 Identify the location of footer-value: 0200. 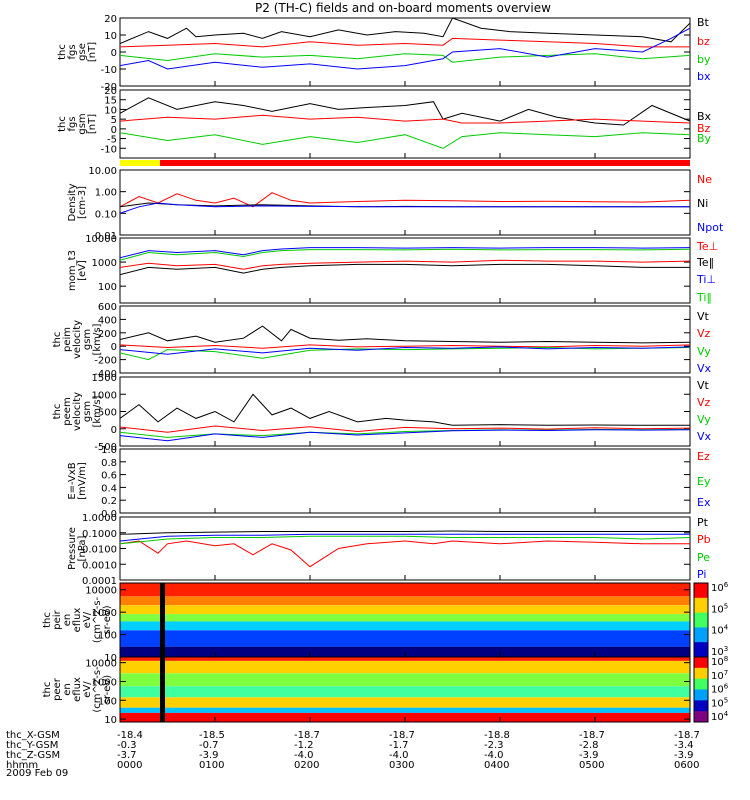
(306, 765).